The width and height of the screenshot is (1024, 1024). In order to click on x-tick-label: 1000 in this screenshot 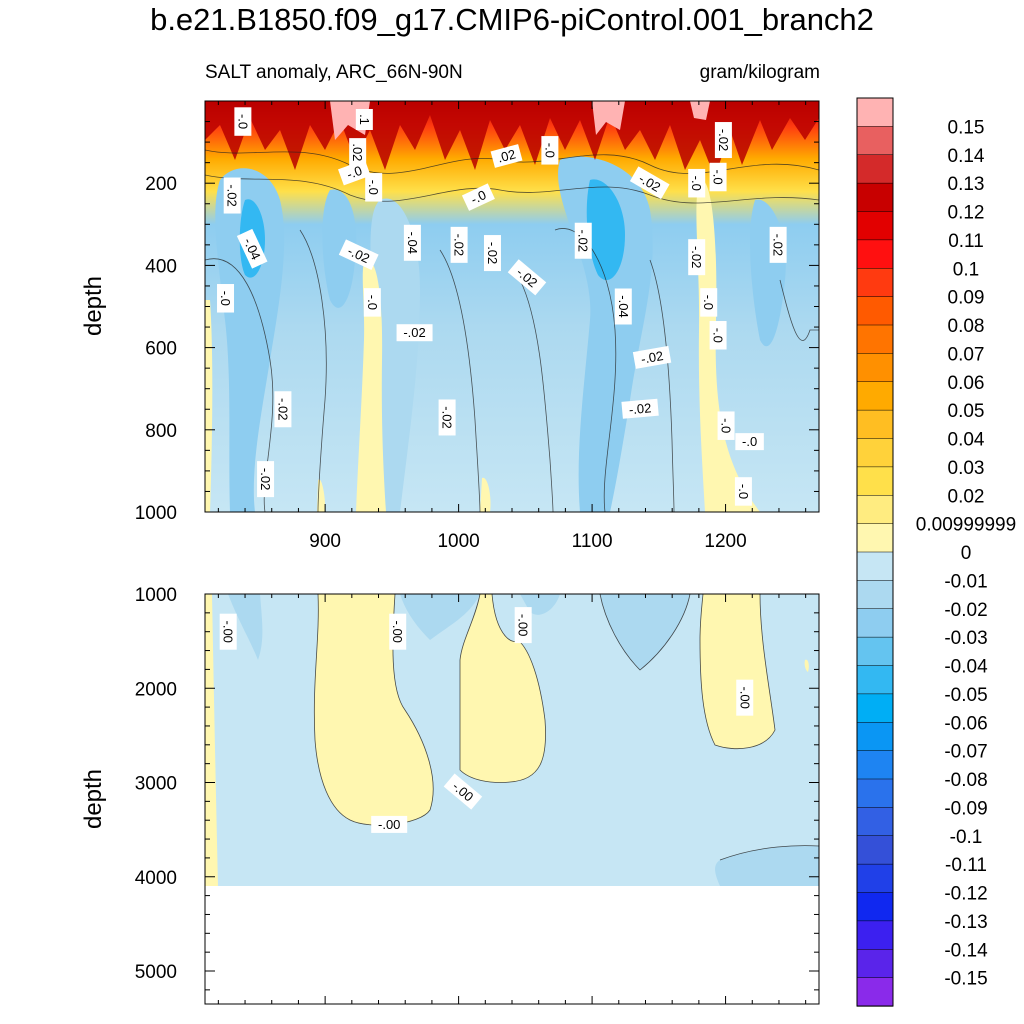, I will do `click(458, 541)`.